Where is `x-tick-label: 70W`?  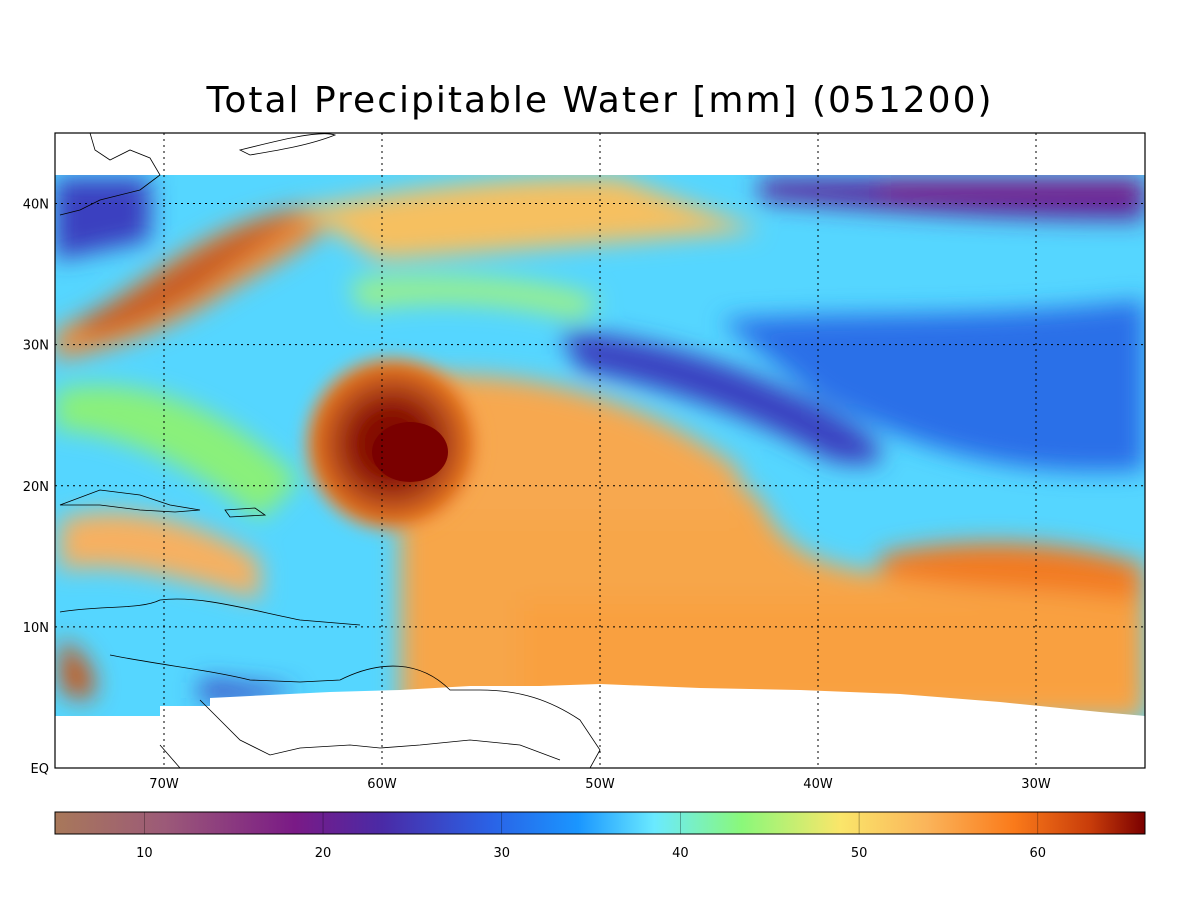
x-tick-label: 70W is located at coordinates (164, 784).